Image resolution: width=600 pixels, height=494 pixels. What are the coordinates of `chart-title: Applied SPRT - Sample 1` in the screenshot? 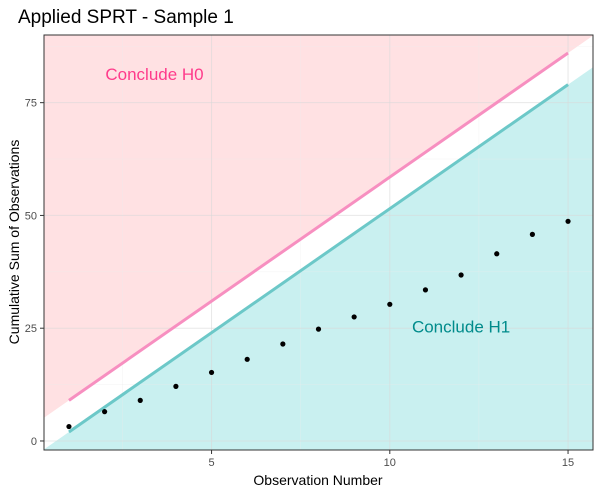 It's located at (126, 17).